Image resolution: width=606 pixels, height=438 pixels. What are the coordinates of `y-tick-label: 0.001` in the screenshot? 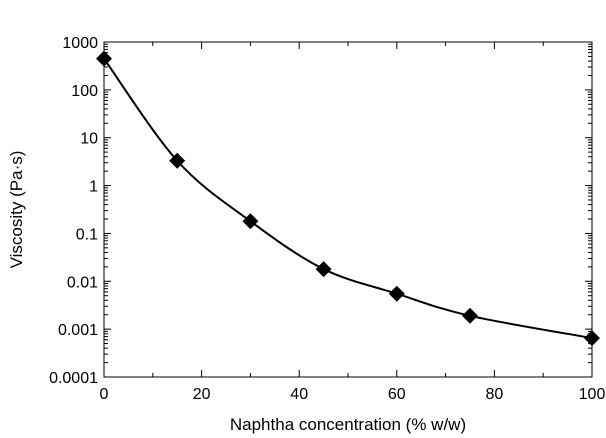 It's located at (78, 330).